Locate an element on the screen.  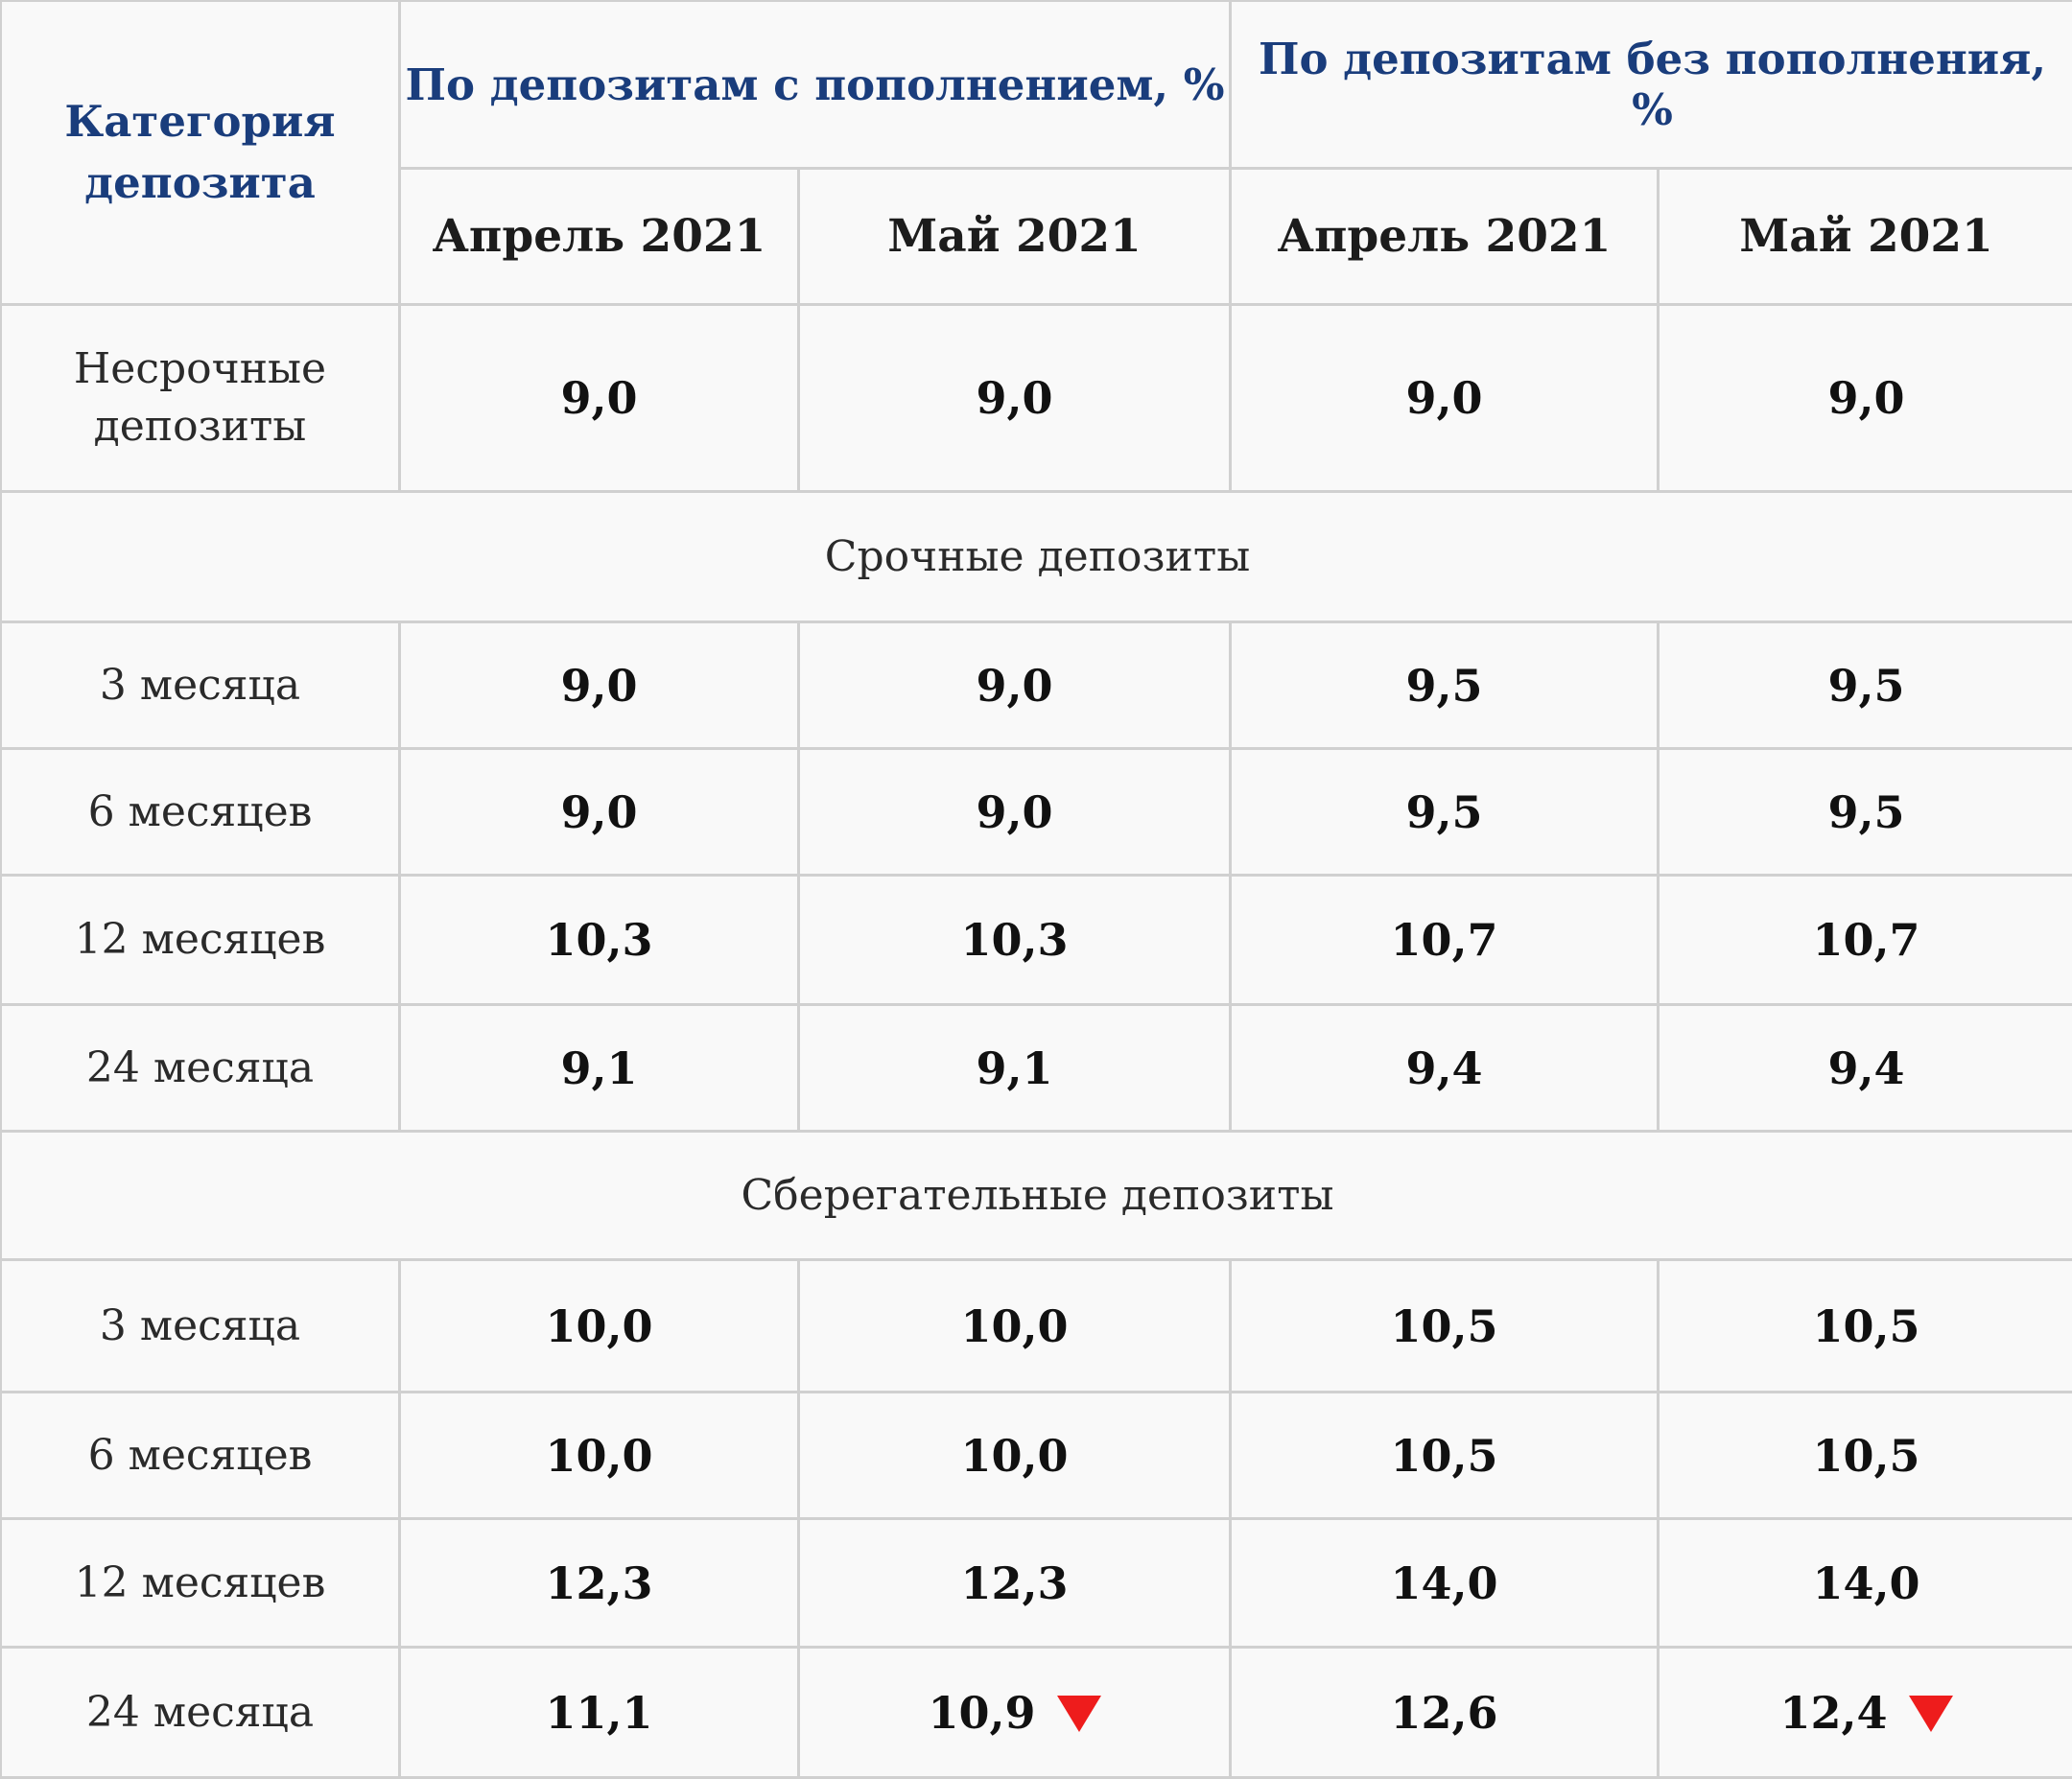
table-row: 3 месяца 10,0 10,0 10,5 10,5 is located at coordinates (1036, 1326).